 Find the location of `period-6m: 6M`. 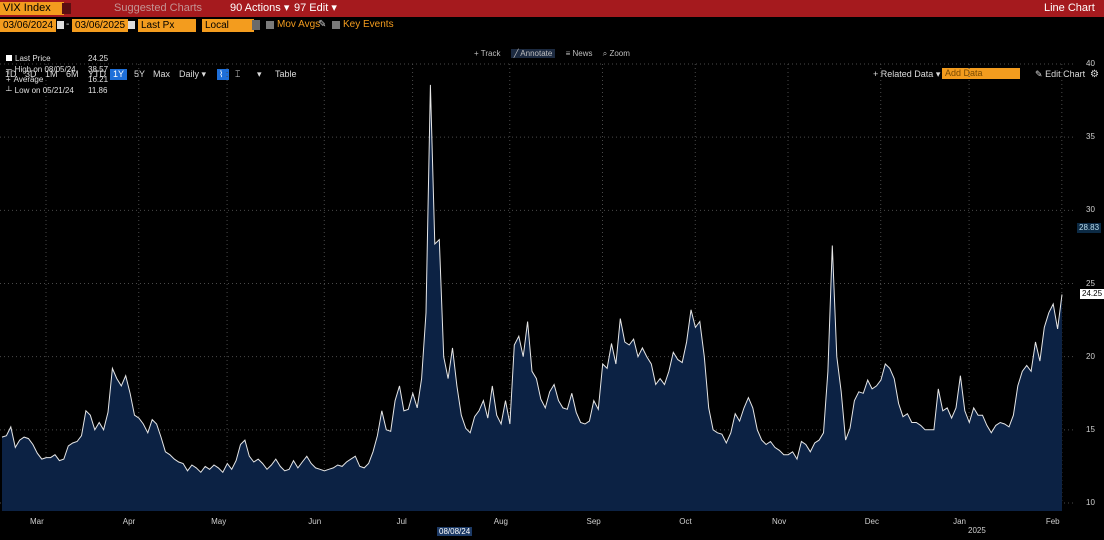

period-6m: 6M is located at coordinates (72, 74).